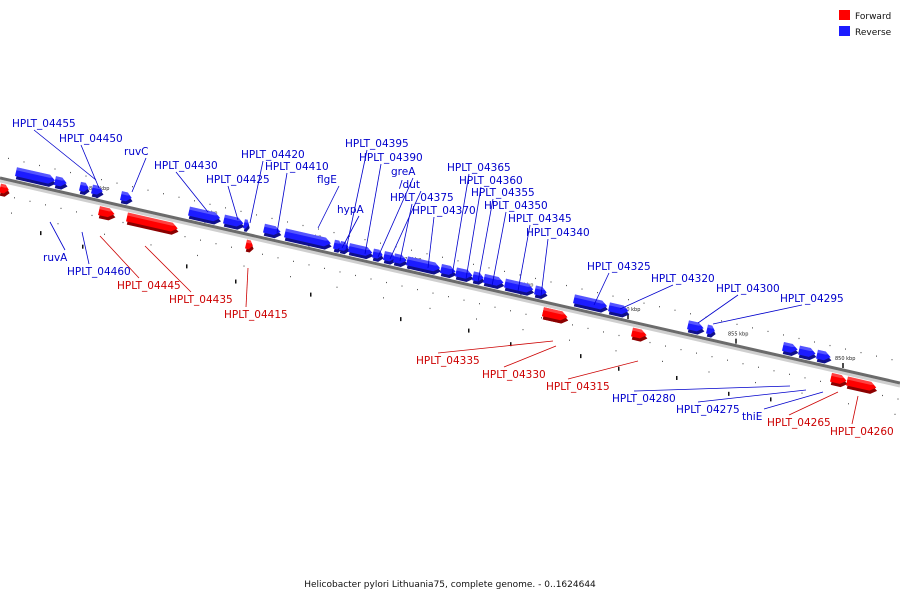  I want to click on gene-label: HPLT_04375, so click(422, 198).